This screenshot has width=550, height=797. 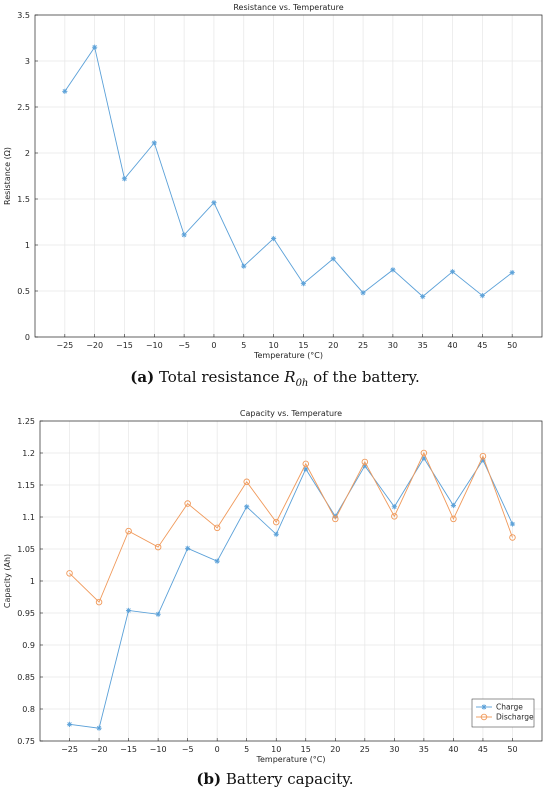 I want to click on y-tick-label: 0.95, so click(x=26, y=613).